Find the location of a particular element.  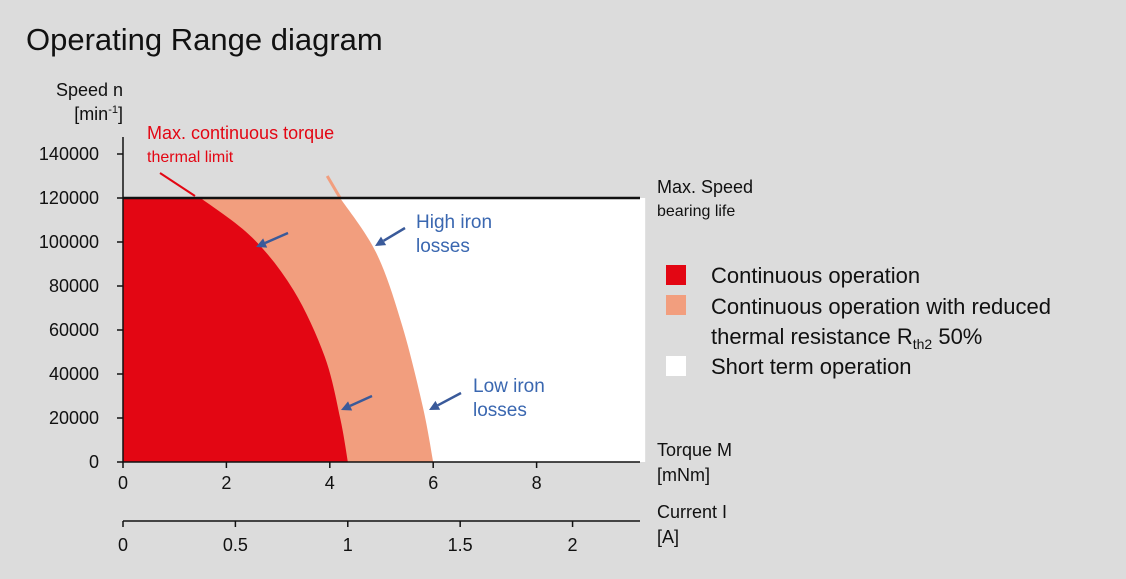

low-iron-label: Low iron is located at coordinates (509, 386).